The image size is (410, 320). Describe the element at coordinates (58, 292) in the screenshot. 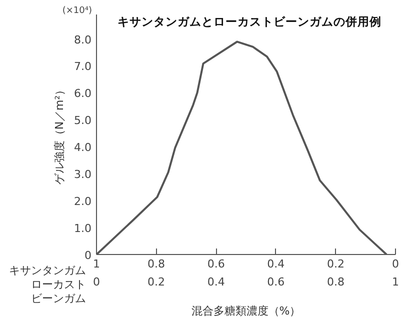

I see `annotation: ローカストビーンガム` at that location.